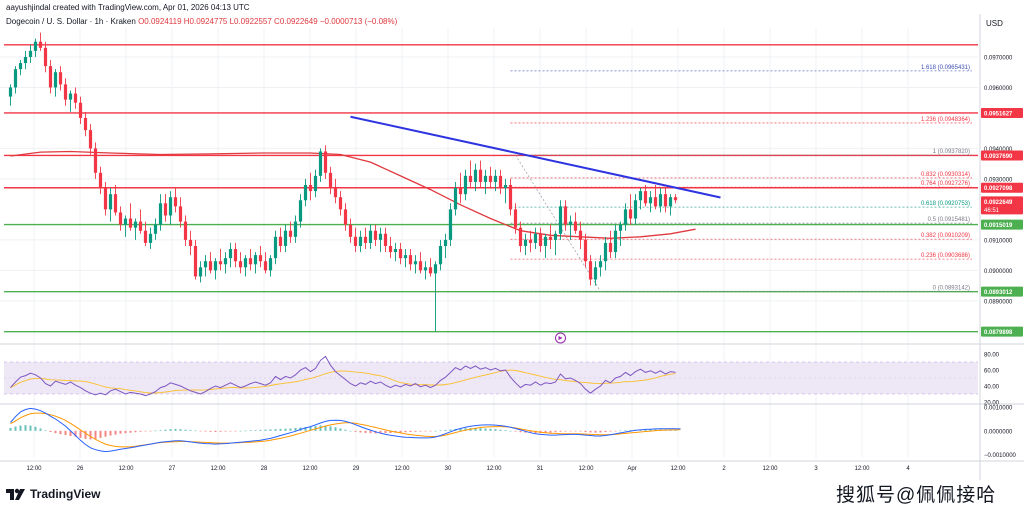  Describe the element at coordinates (992, 404) in the screenshot. I see `rsi-tick-label: 20.00` at that location.